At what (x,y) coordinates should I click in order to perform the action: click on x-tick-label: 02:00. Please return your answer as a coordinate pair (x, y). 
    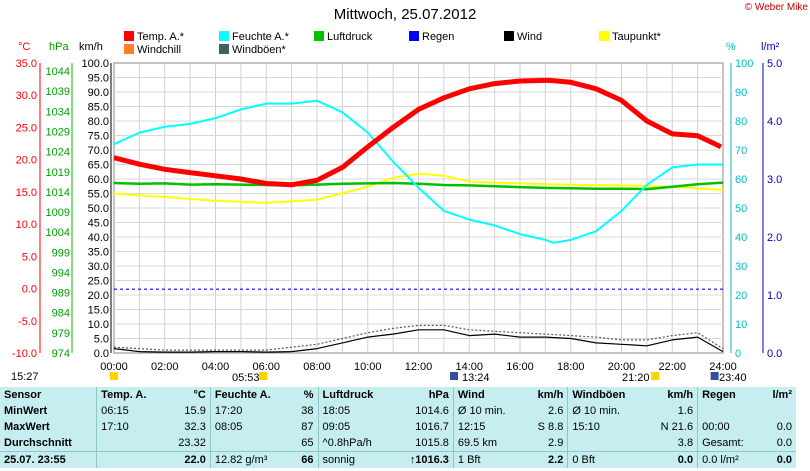
    Looking at the image, I should click on (165, 367).